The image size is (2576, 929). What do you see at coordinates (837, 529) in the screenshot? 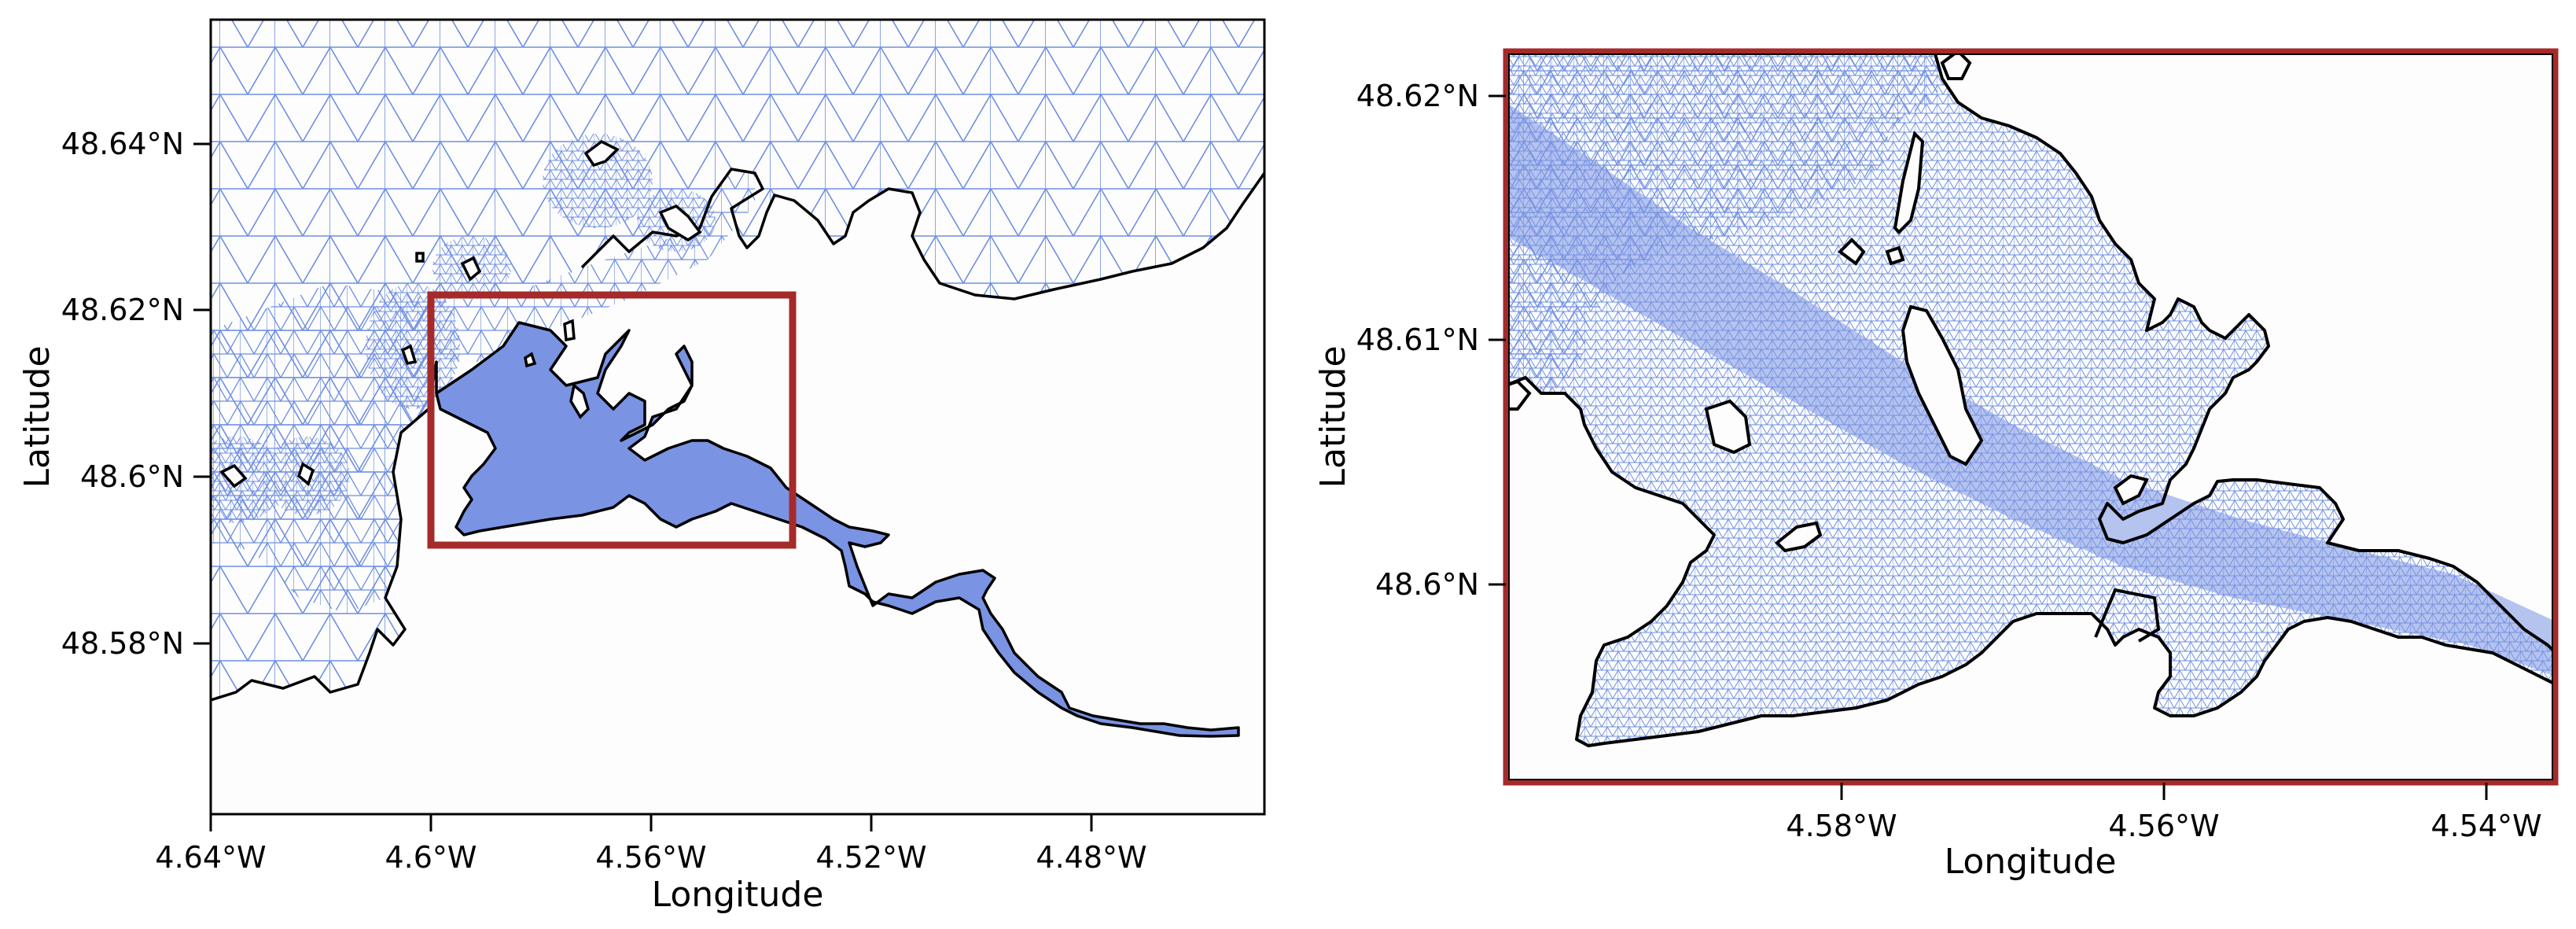
I see `left-map-estuary-water` at bounding box center [837, 529].